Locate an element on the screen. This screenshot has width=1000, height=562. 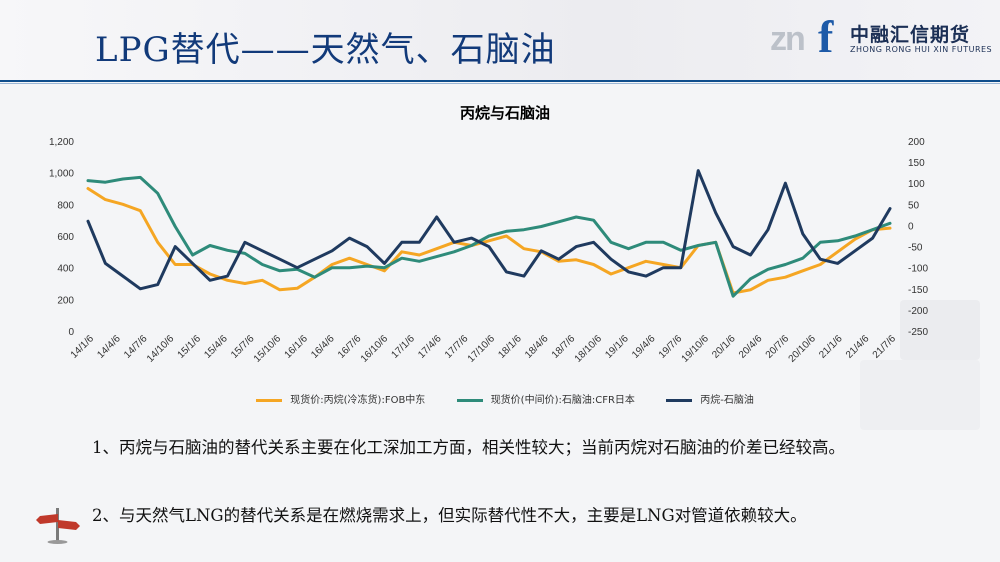
header-divider-thin is located at coordinates (500, 83).